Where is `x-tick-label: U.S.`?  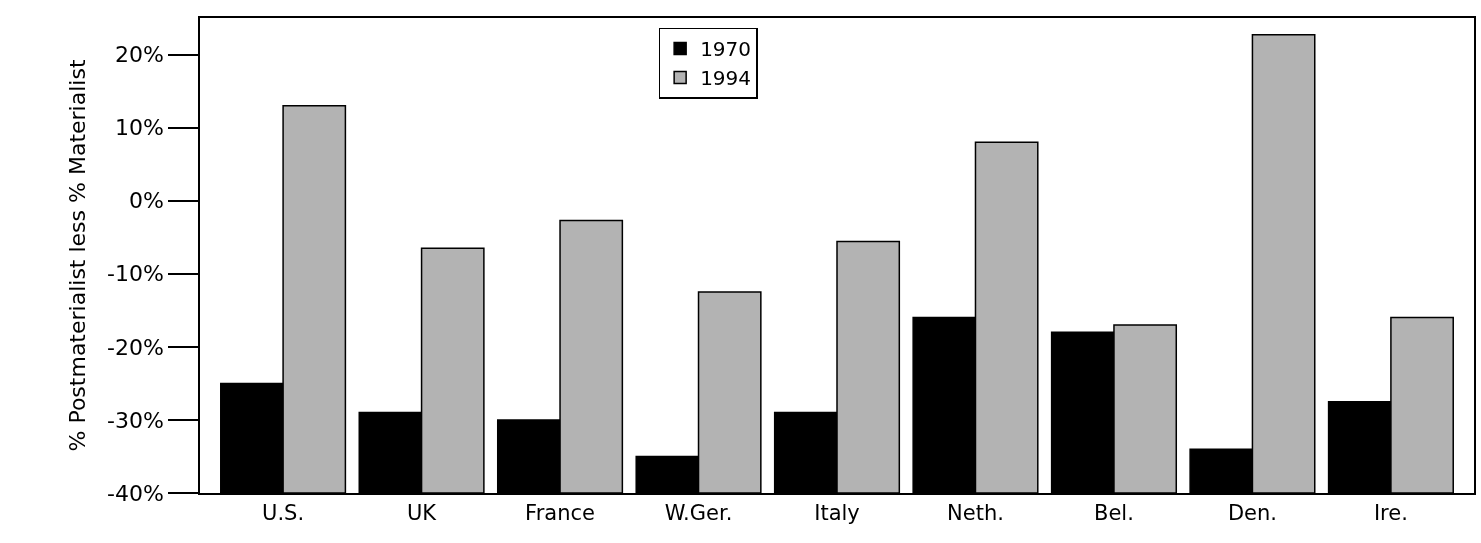
x-tick-label: U.S. is located at coordinates (283, 512).